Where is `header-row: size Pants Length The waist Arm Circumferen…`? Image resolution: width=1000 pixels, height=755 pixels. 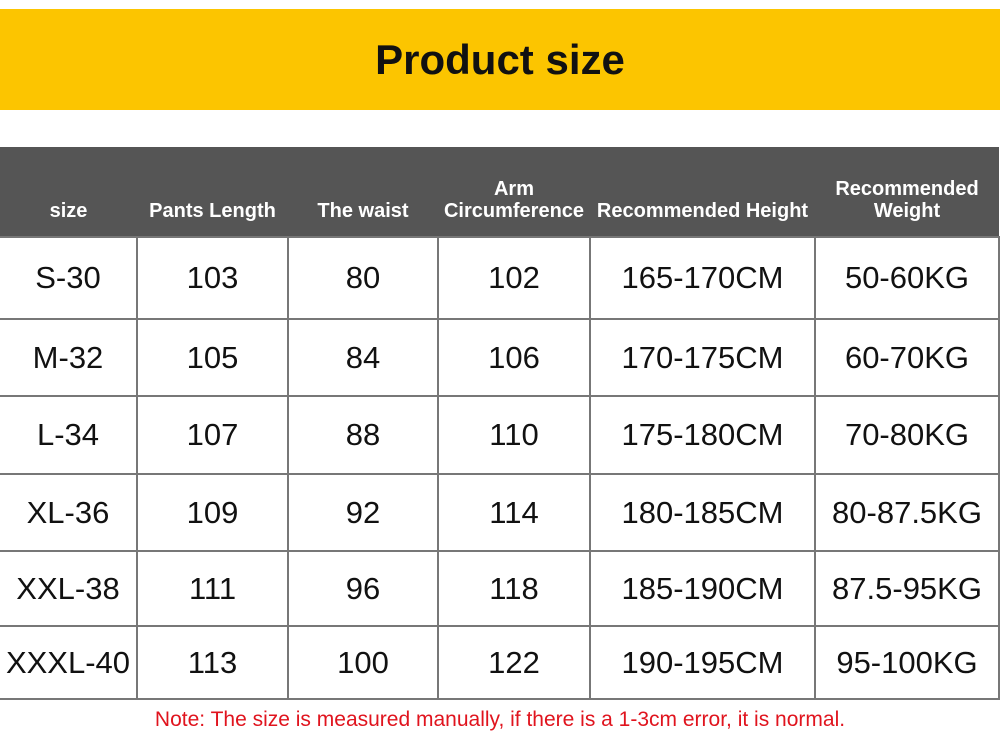
header-row: size Pants Length The waist Arm Circumferen… is located at coordinates (499, 192).